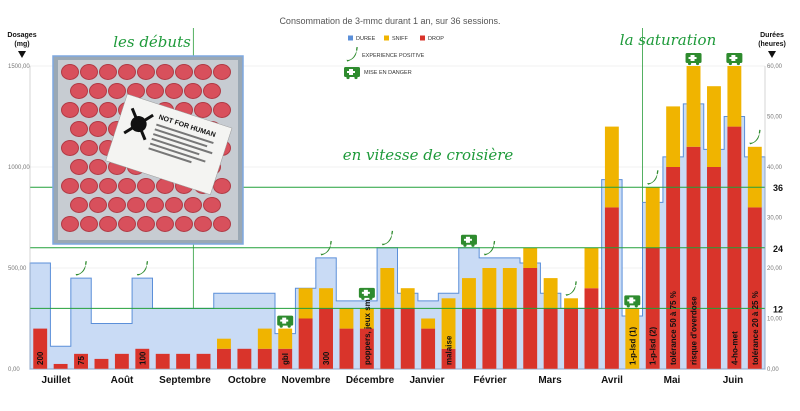 This screenshot has height=411, width=800. What do you see at coordinates (426, 380) in the screenshot?
I see `month-label: Janvier` at bounding box center [426, 380].